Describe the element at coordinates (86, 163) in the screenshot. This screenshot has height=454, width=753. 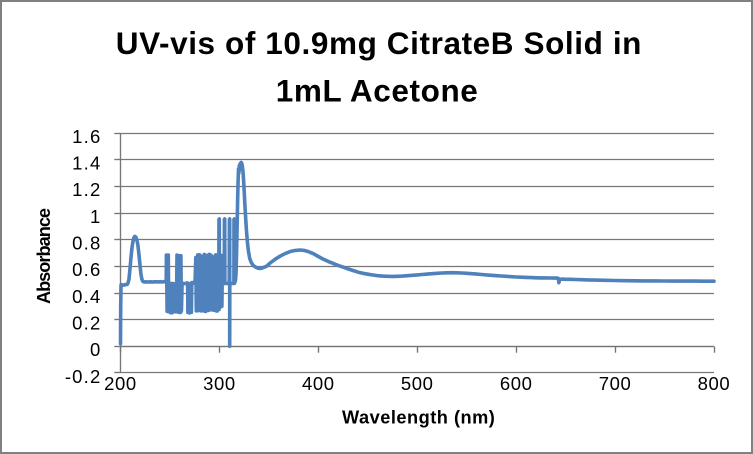
I see `svg-text: 1.4` at that location.